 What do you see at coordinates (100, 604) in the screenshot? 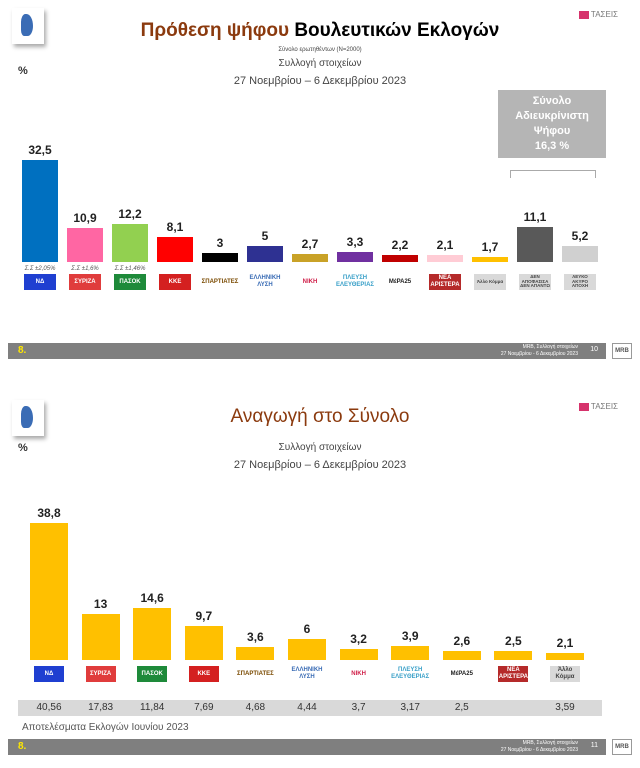
I see `data-label-1: 13` at bounding box center [100, 604].